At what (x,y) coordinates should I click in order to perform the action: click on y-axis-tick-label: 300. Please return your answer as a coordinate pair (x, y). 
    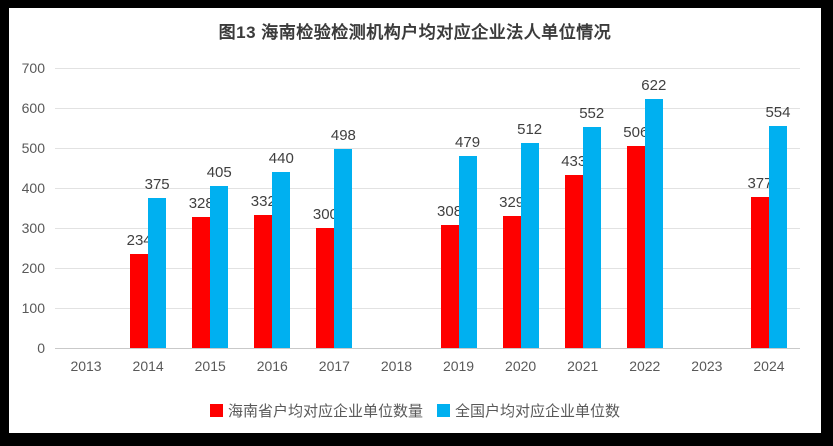
    Looking at the image, I should click on (33, 228).